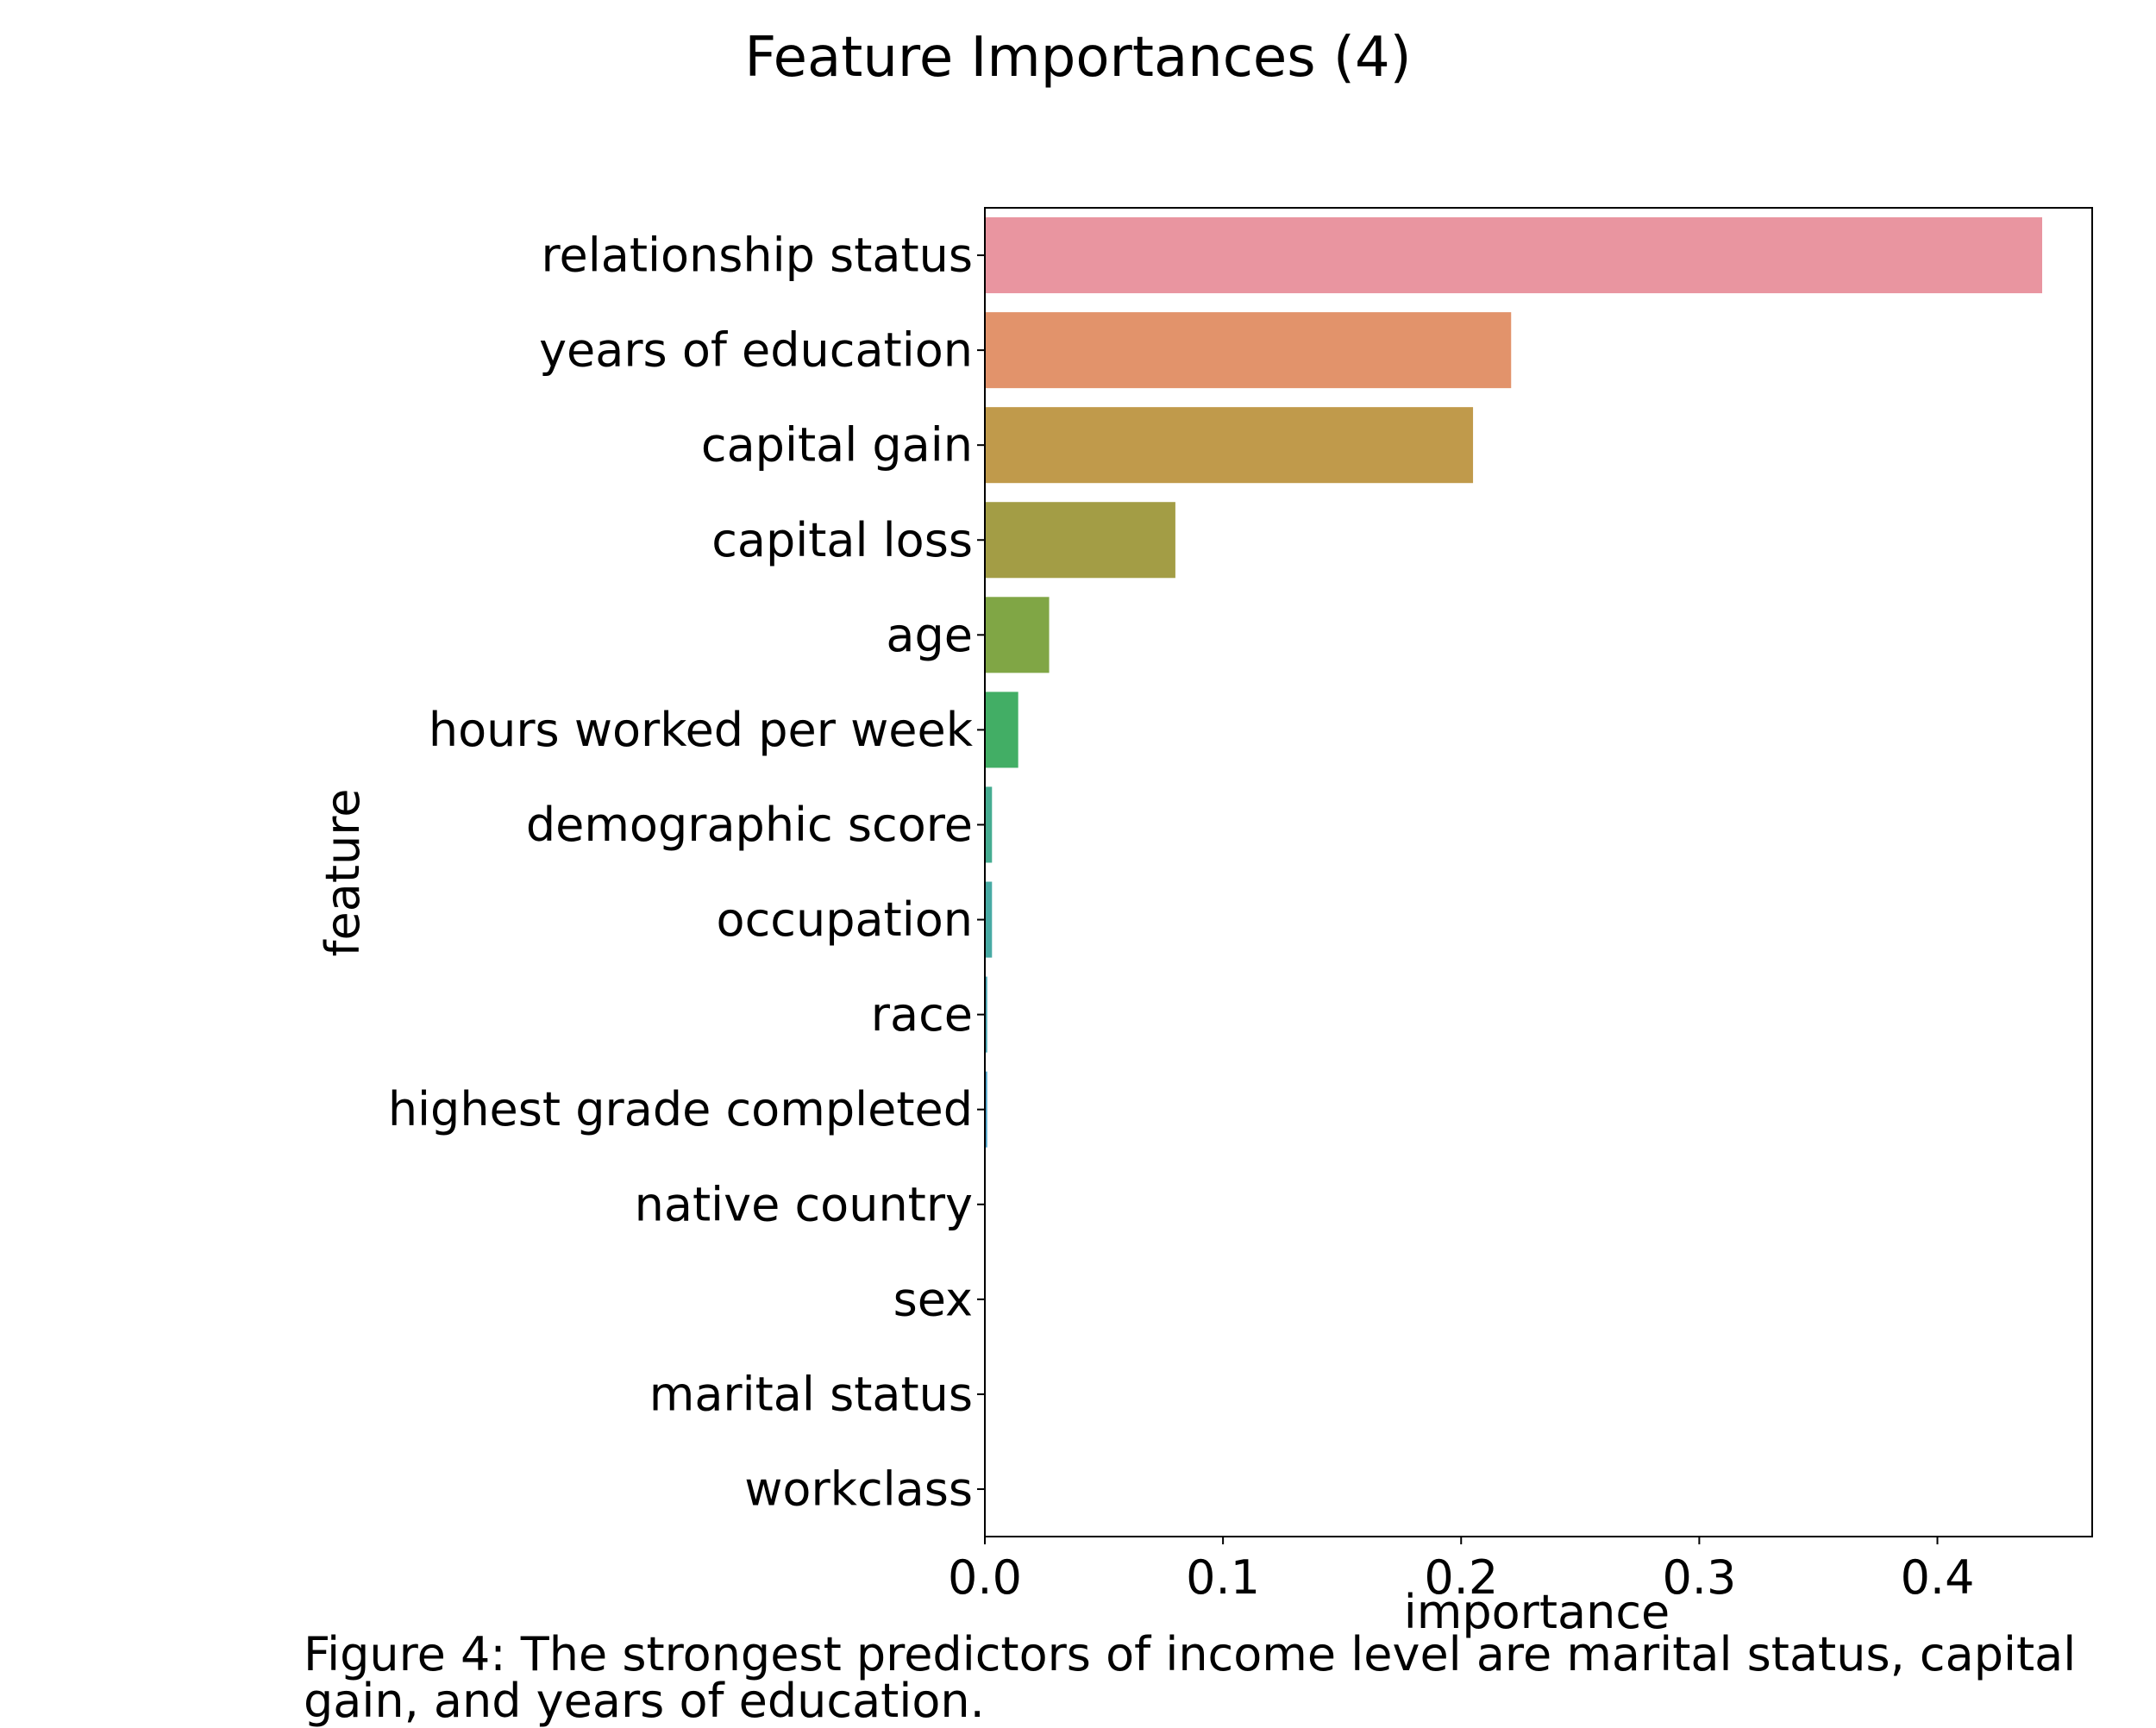 Image resolution: width=2156 pixels, height=1728 pixels. I want to click on y-tick-label: years of education, so click(756, 351).